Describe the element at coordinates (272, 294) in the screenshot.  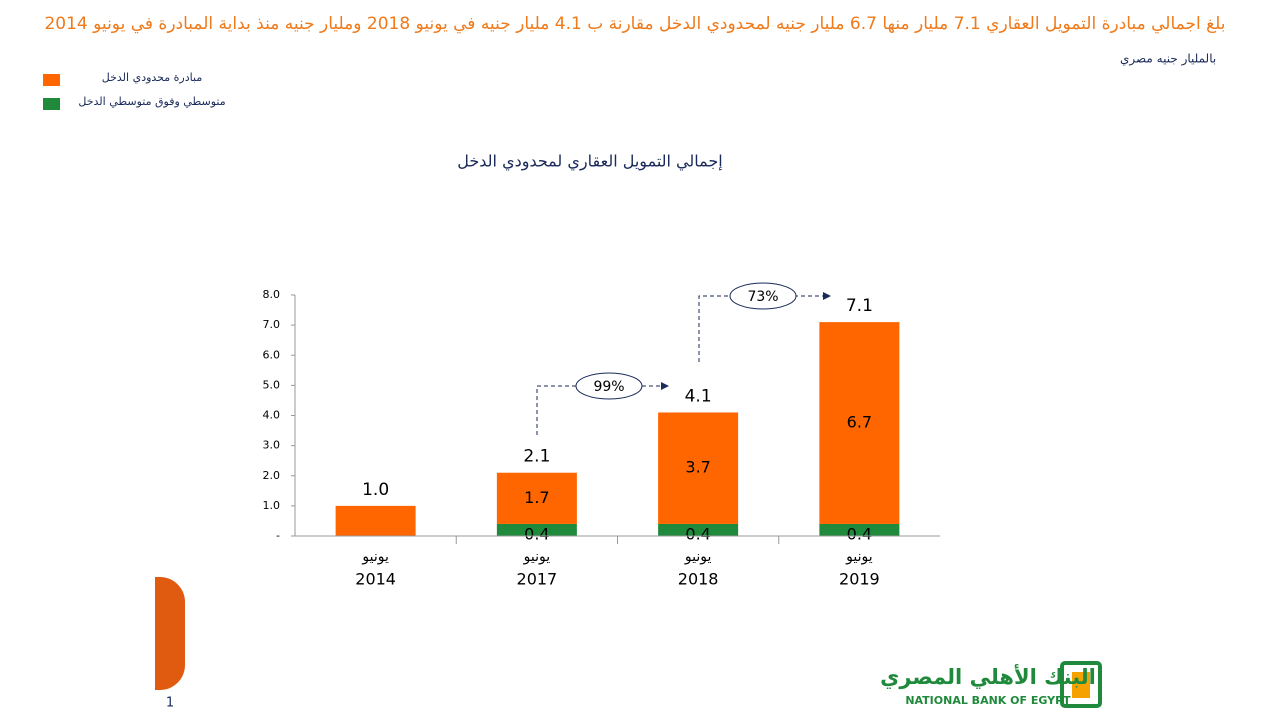
I see `y-tick-label: 8.0` at that location.